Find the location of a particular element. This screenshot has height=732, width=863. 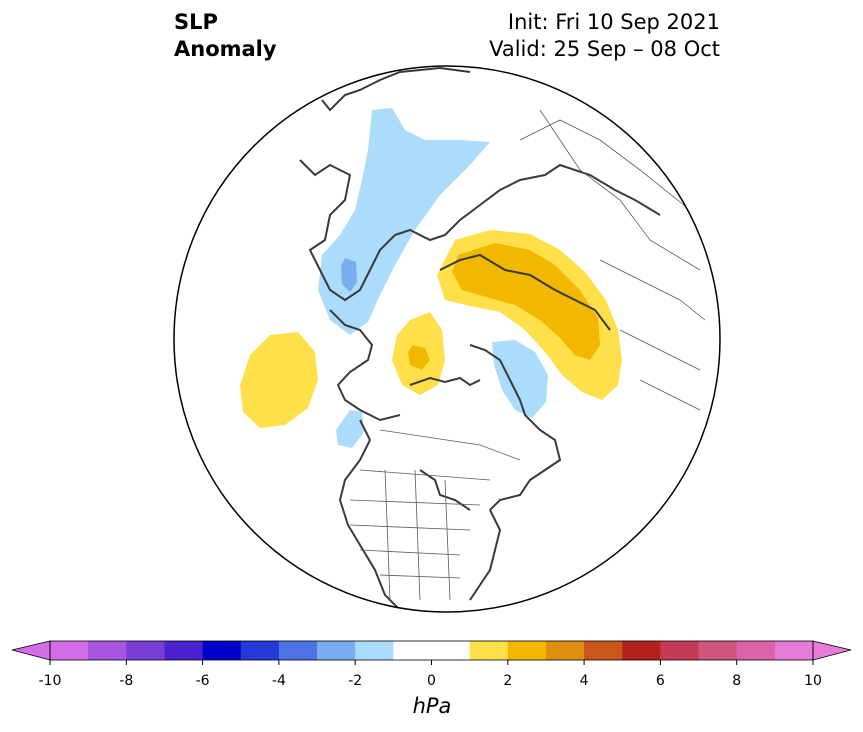

colorbar-tick-label: 8 is located at coordinates (737, 681).